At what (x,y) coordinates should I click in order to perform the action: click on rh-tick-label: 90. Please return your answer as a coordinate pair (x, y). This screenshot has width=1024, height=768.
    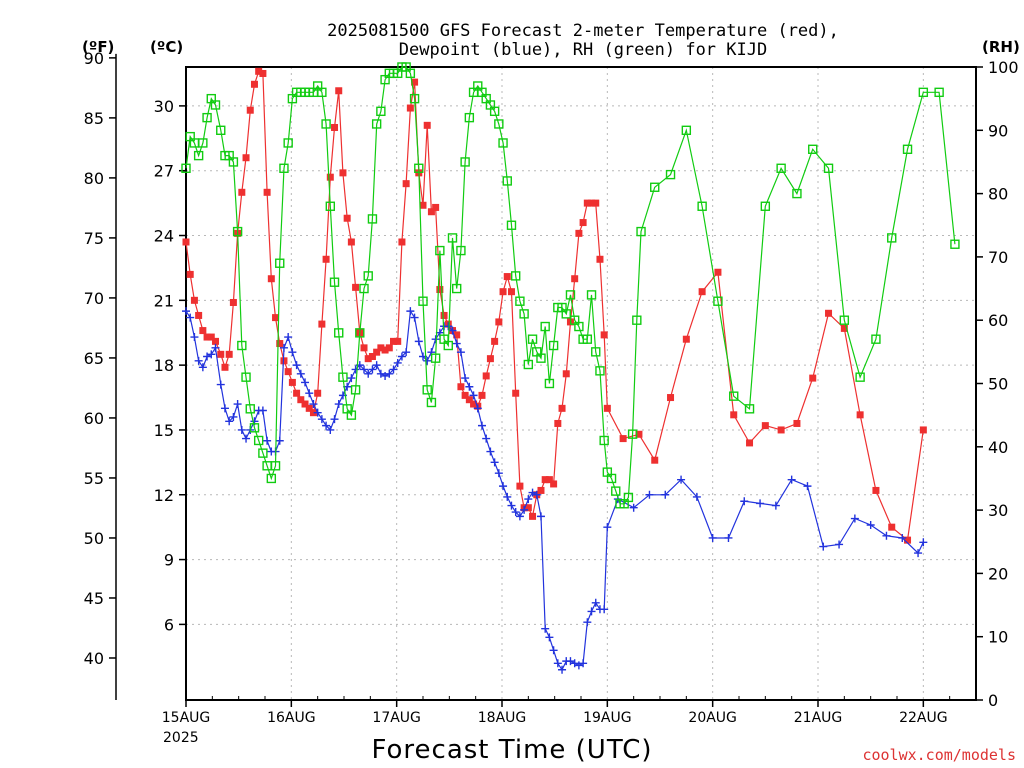
    Looking at the image, I should click on (998, 130).